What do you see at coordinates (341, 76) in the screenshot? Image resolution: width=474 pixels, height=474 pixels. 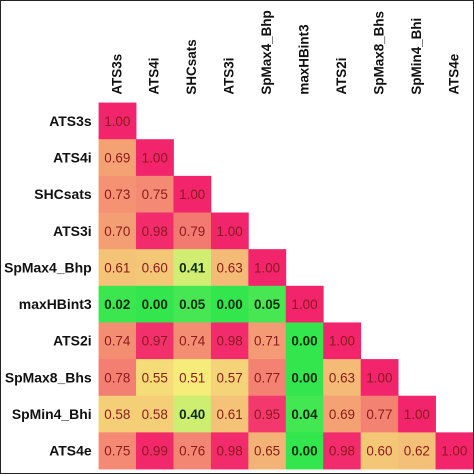 I see `column-label-ats2i: ATS2i` at bounding box center [341, 76].